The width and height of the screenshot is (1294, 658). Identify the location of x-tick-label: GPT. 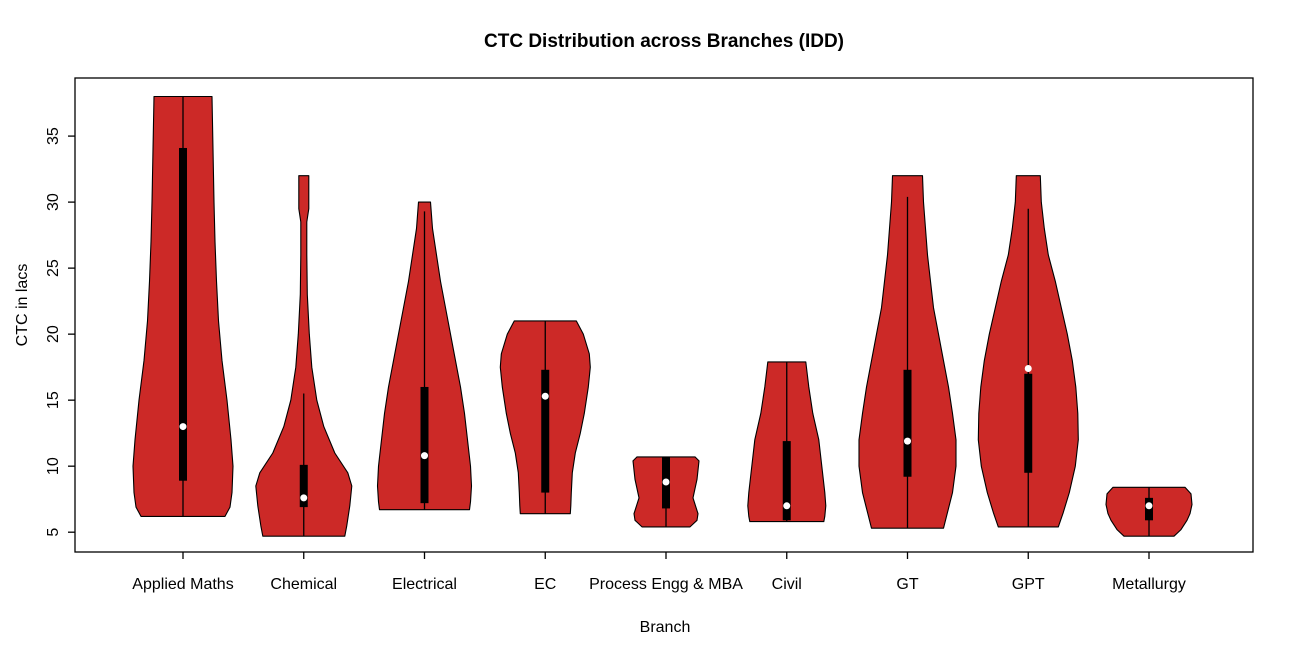
(1028, 584).